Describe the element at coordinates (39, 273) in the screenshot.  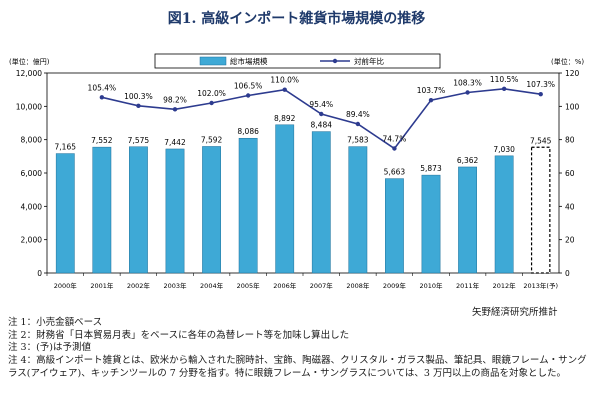
I see `left-tick-label: 0` at that location.